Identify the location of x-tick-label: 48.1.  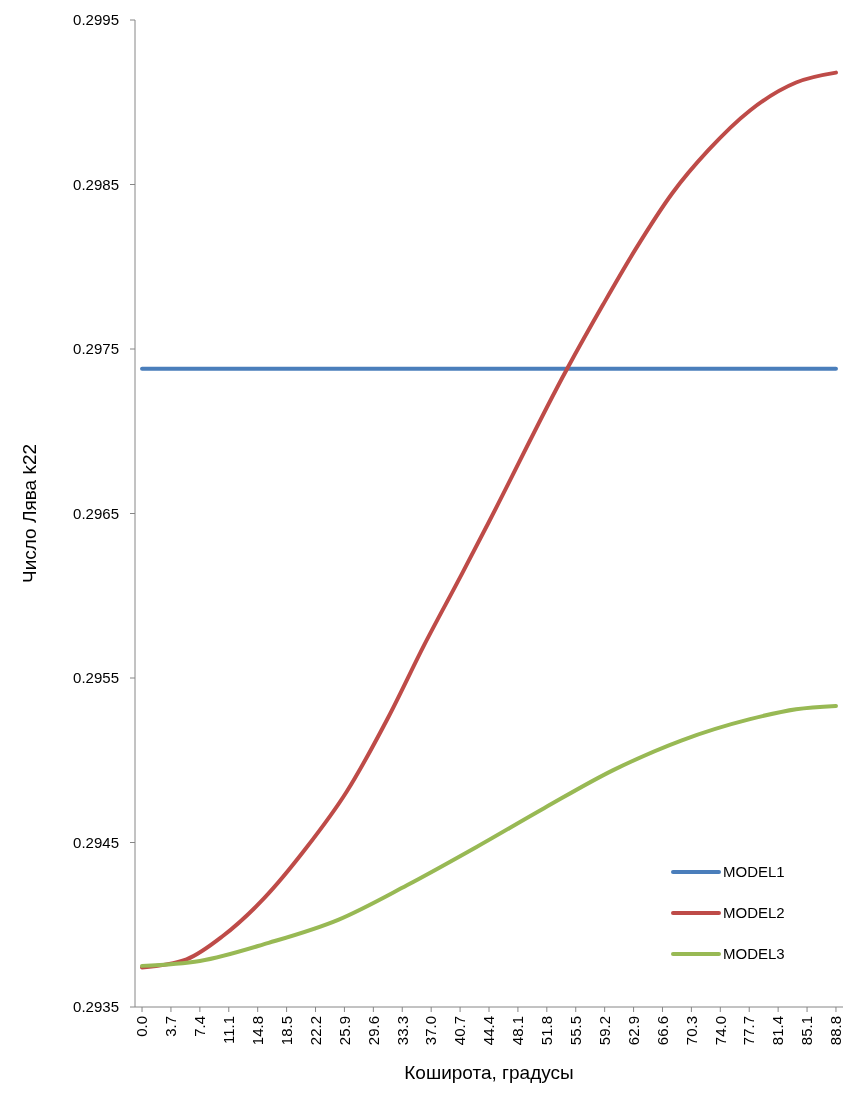
(518, 1031).